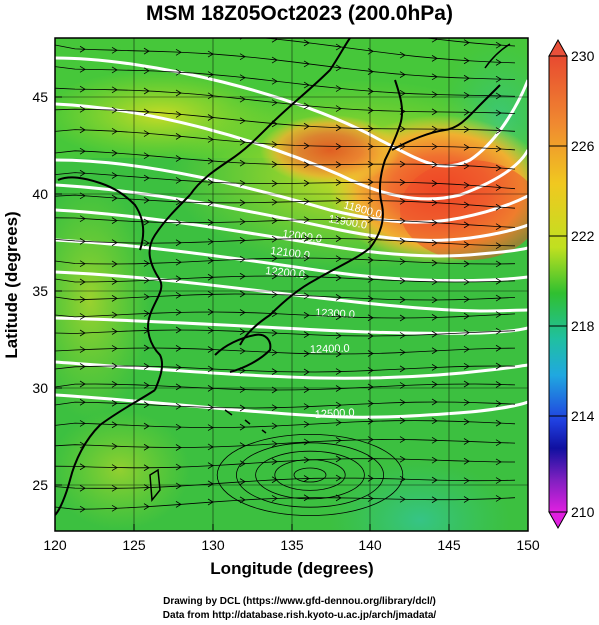  Describe the element at coordinates (40, 388) in the screenshot. I see `y-tick-label: 30` at that location.